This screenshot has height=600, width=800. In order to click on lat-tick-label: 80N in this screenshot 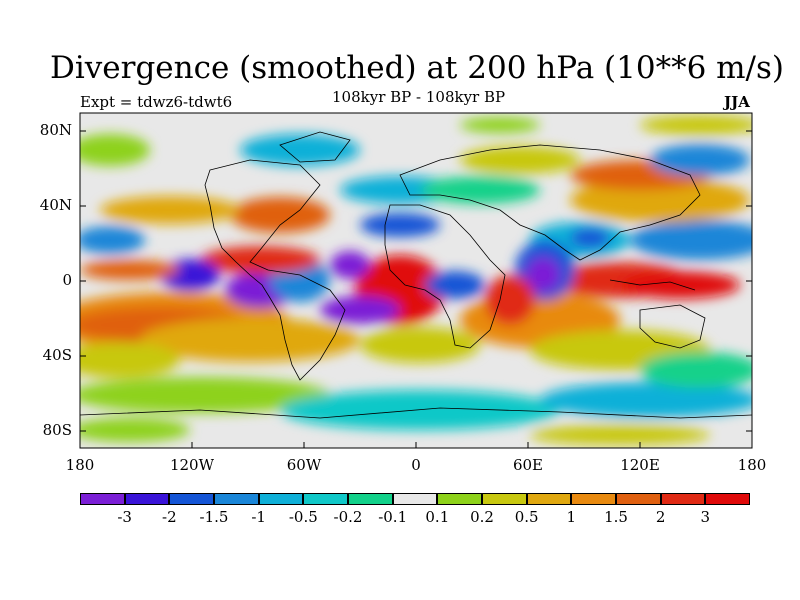, I will do `click(55, 130)`.